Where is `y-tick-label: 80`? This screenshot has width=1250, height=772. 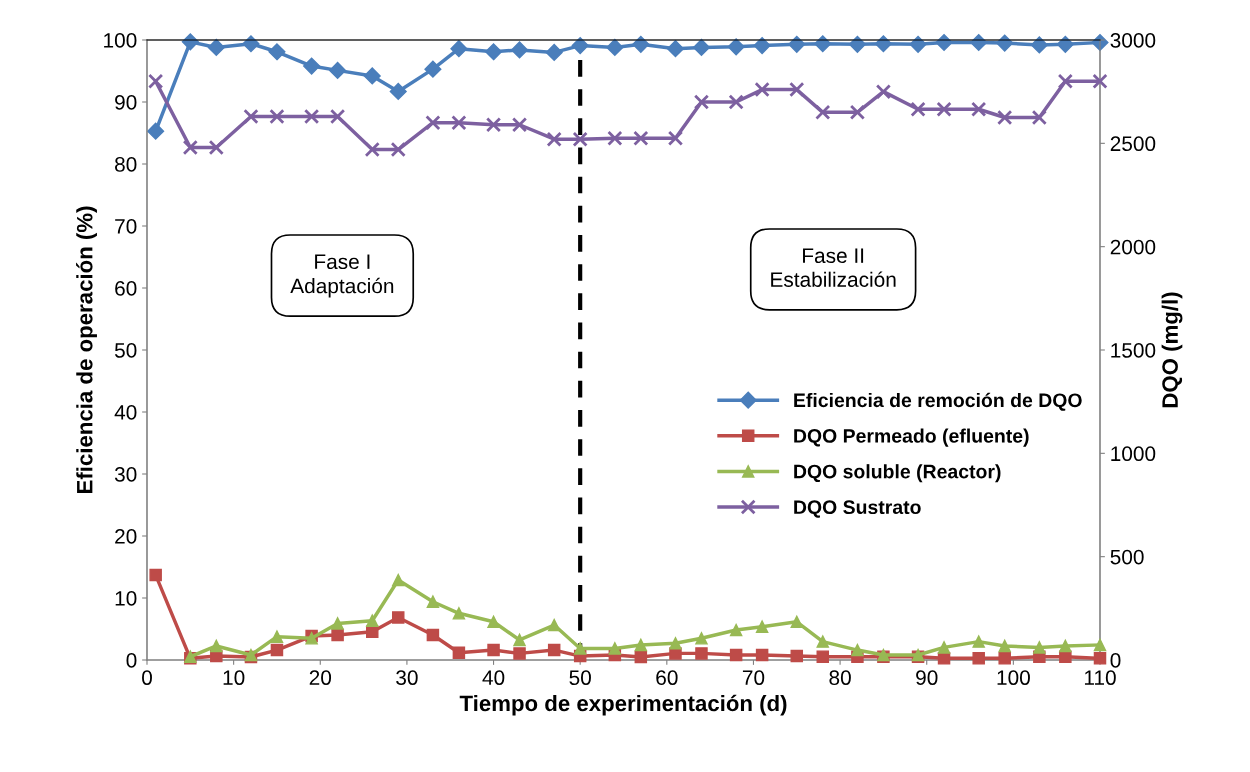
y-tick-label: 80 is located at coordinates (126, 164).